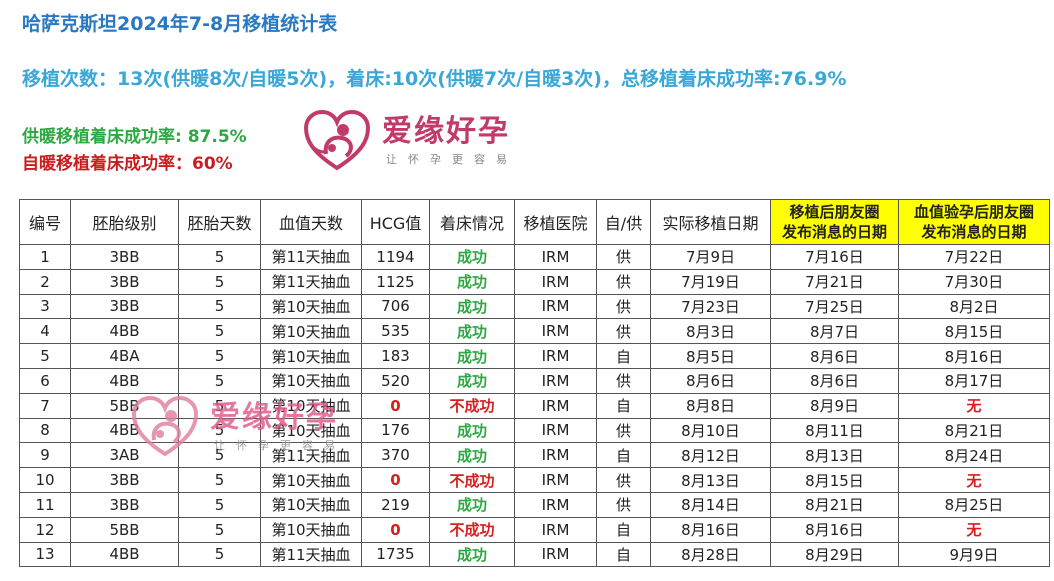 The width and height of the screenshot is (1054, 581). I want to click on table-row: 5 4BA 5 第10天抽血 183 成功 IRM 自 8月5日 8月6日 8月16日, so click(534, 356).